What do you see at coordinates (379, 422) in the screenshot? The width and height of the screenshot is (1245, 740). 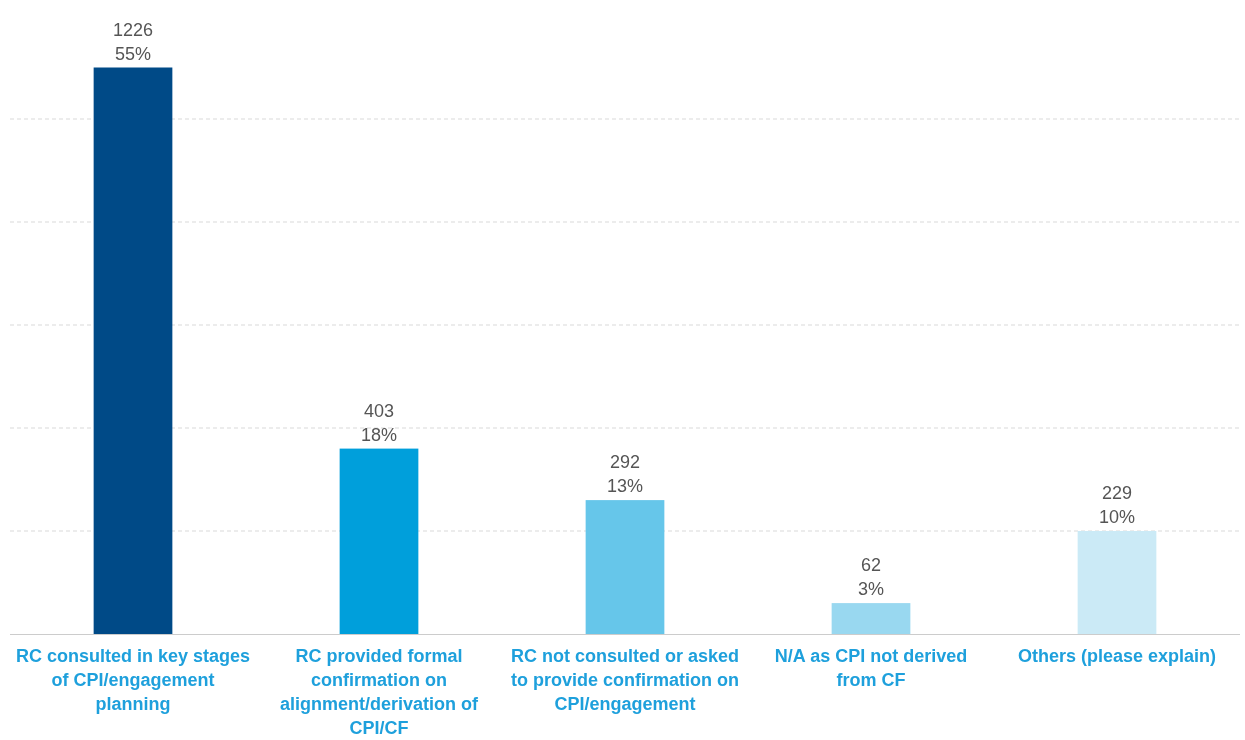 I see `data-label: 403 18%` at bounding box center [379, 422].